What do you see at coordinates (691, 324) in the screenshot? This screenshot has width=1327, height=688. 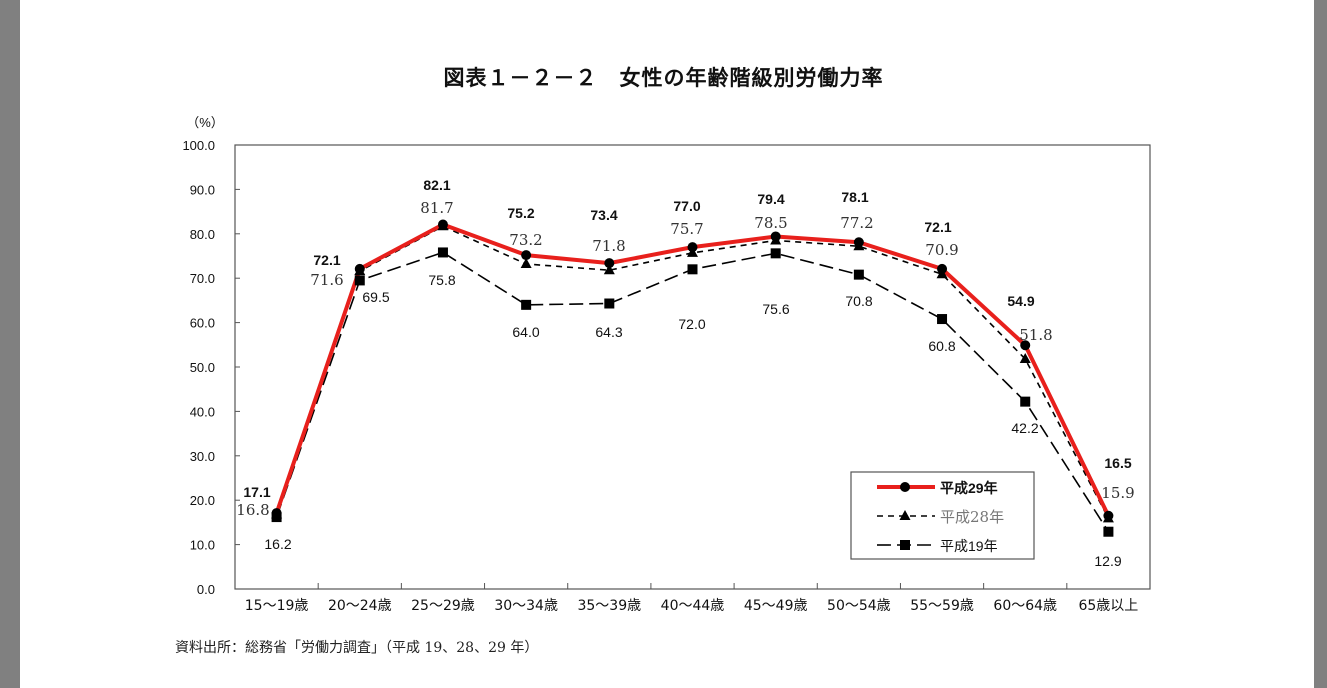 I see `data-label-2-5: 72.0` at bounding box center [691, 324].